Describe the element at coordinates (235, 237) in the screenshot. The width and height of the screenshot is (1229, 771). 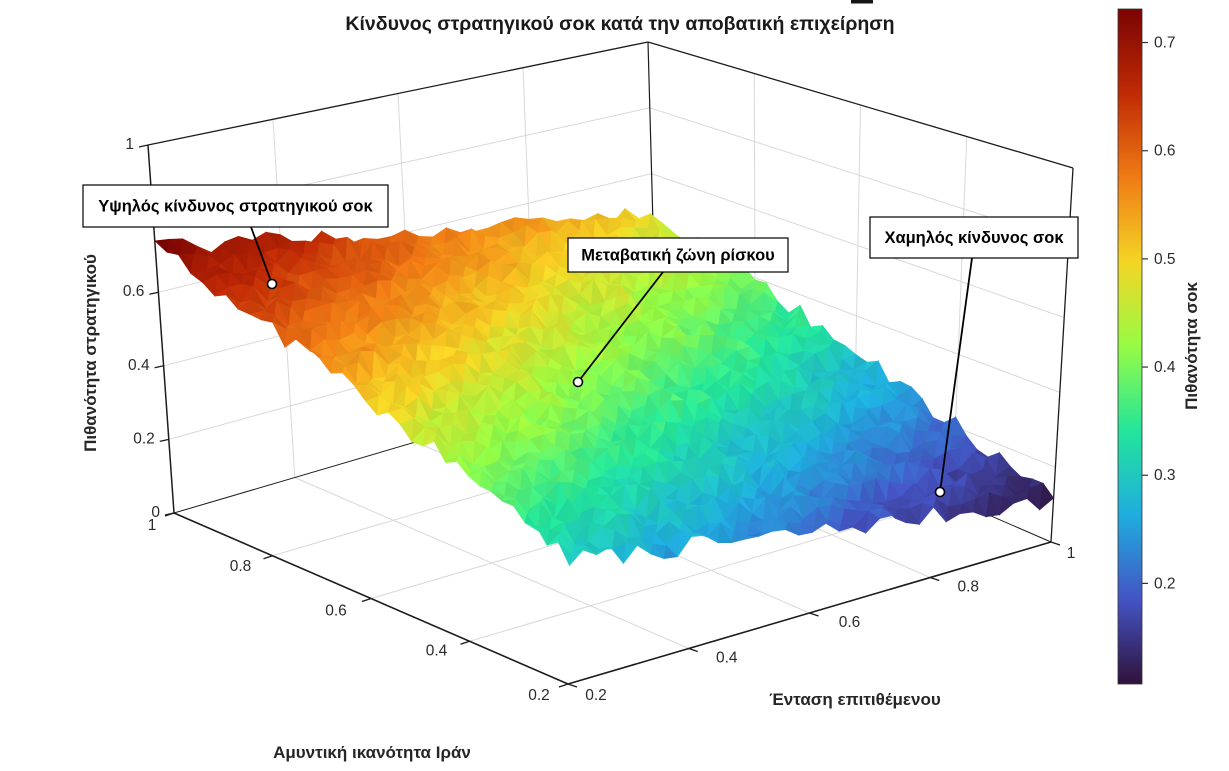
I see `annotation: Υψηλός κίνδυνος στρατηγικού σοκ` at that location.